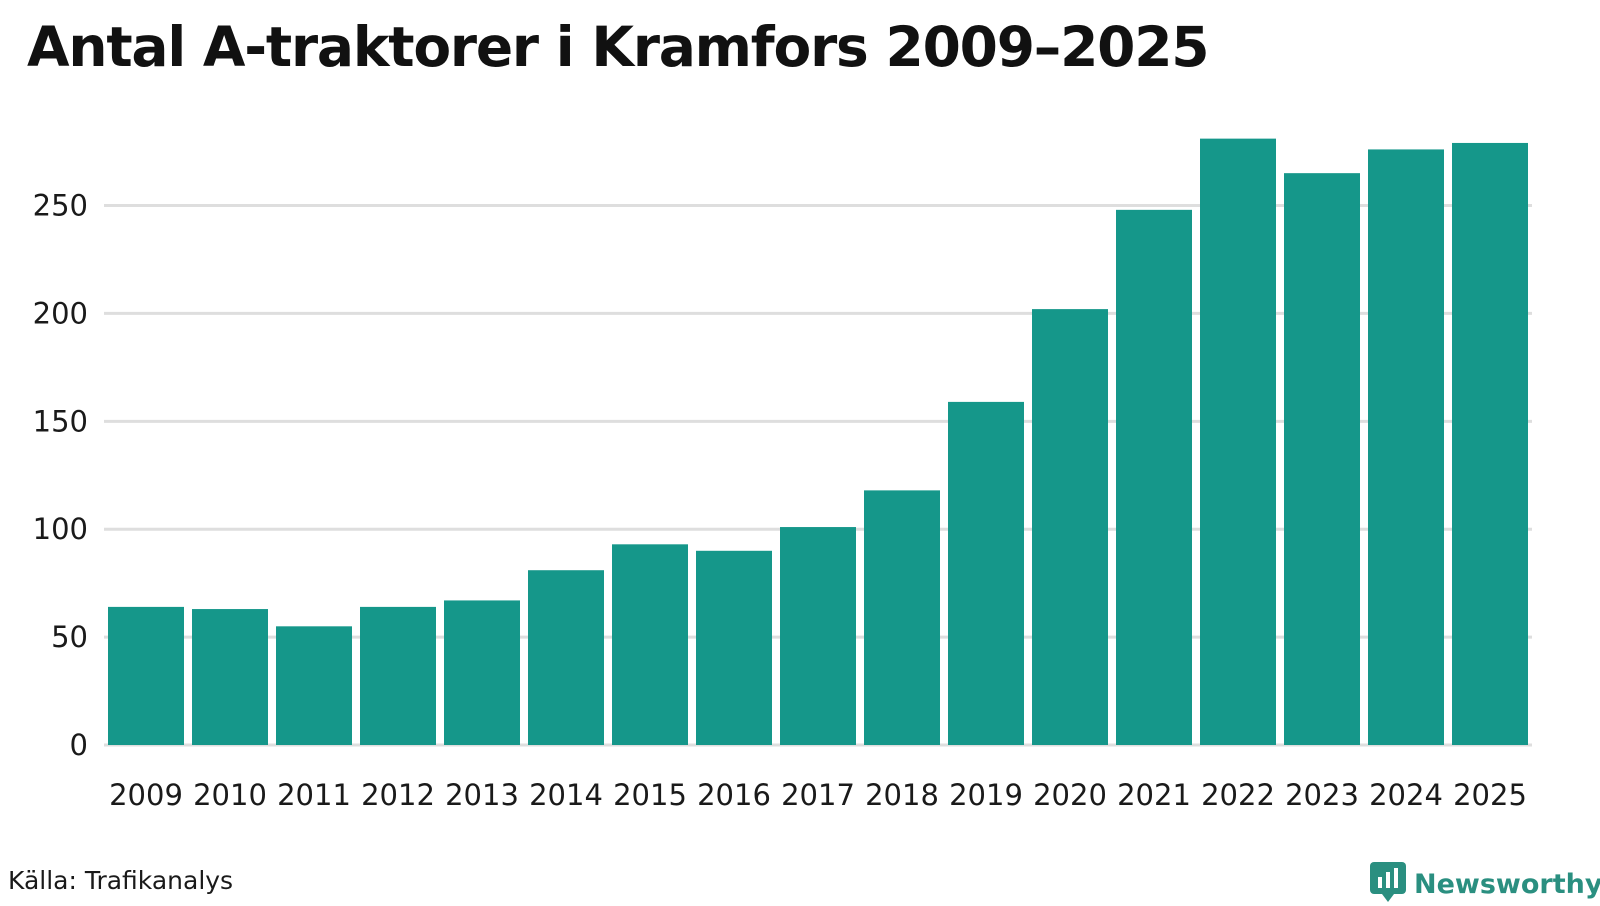  Describe the element at coordinates (482, 672) in the screenshot. I see `bar-2013` at that location.